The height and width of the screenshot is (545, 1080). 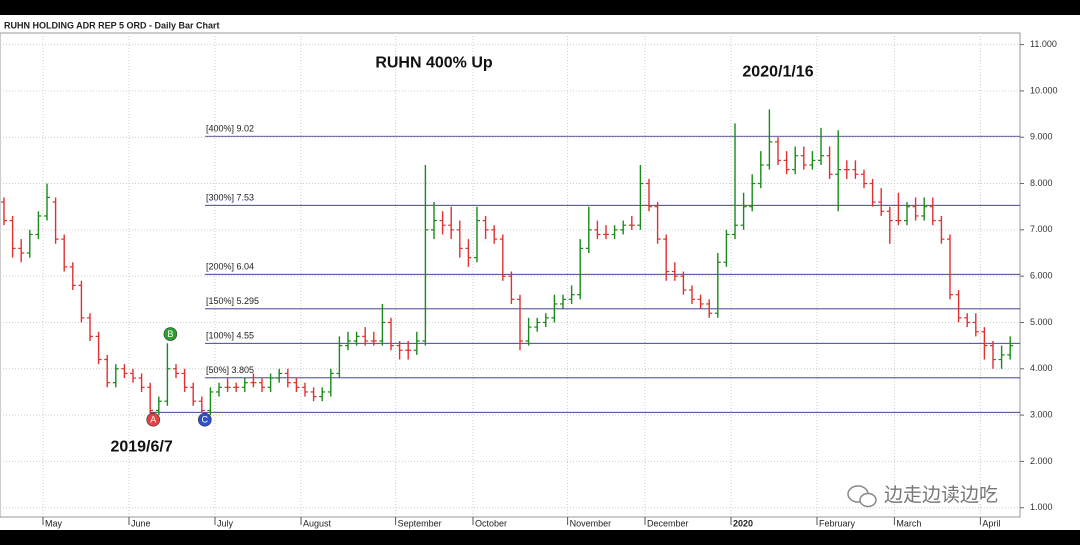 I want to click on x-tick-label: March, so click(x=908, y=523).